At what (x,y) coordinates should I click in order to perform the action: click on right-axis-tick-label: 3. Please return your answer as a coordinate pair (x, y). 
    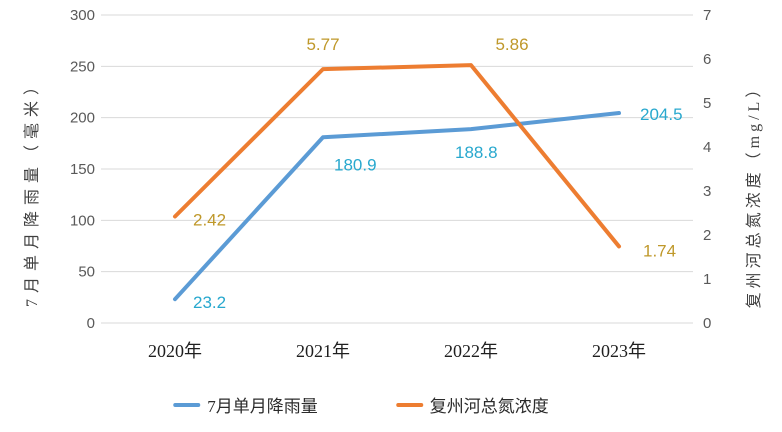
    Looking at the image, I should click on (707, 191).